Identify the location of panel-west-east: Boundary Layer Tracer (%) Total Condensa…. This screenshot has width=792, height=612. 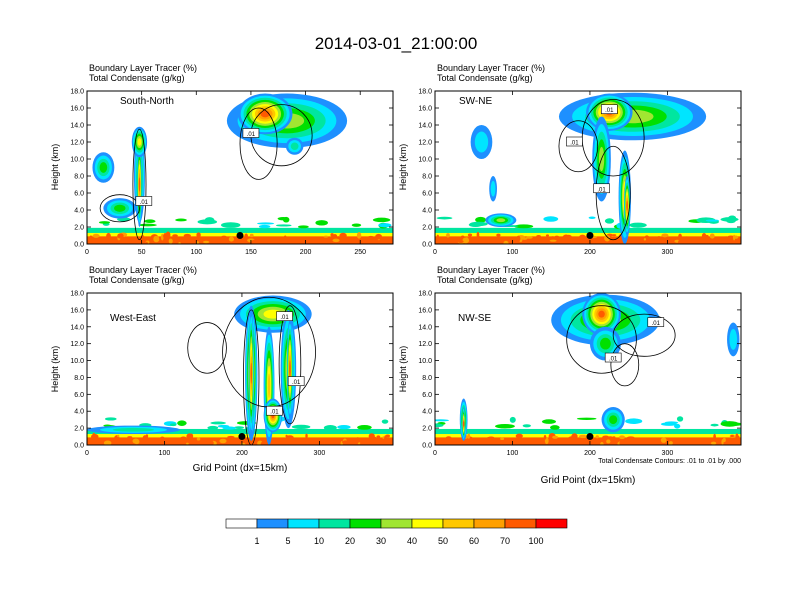
(222, 369).